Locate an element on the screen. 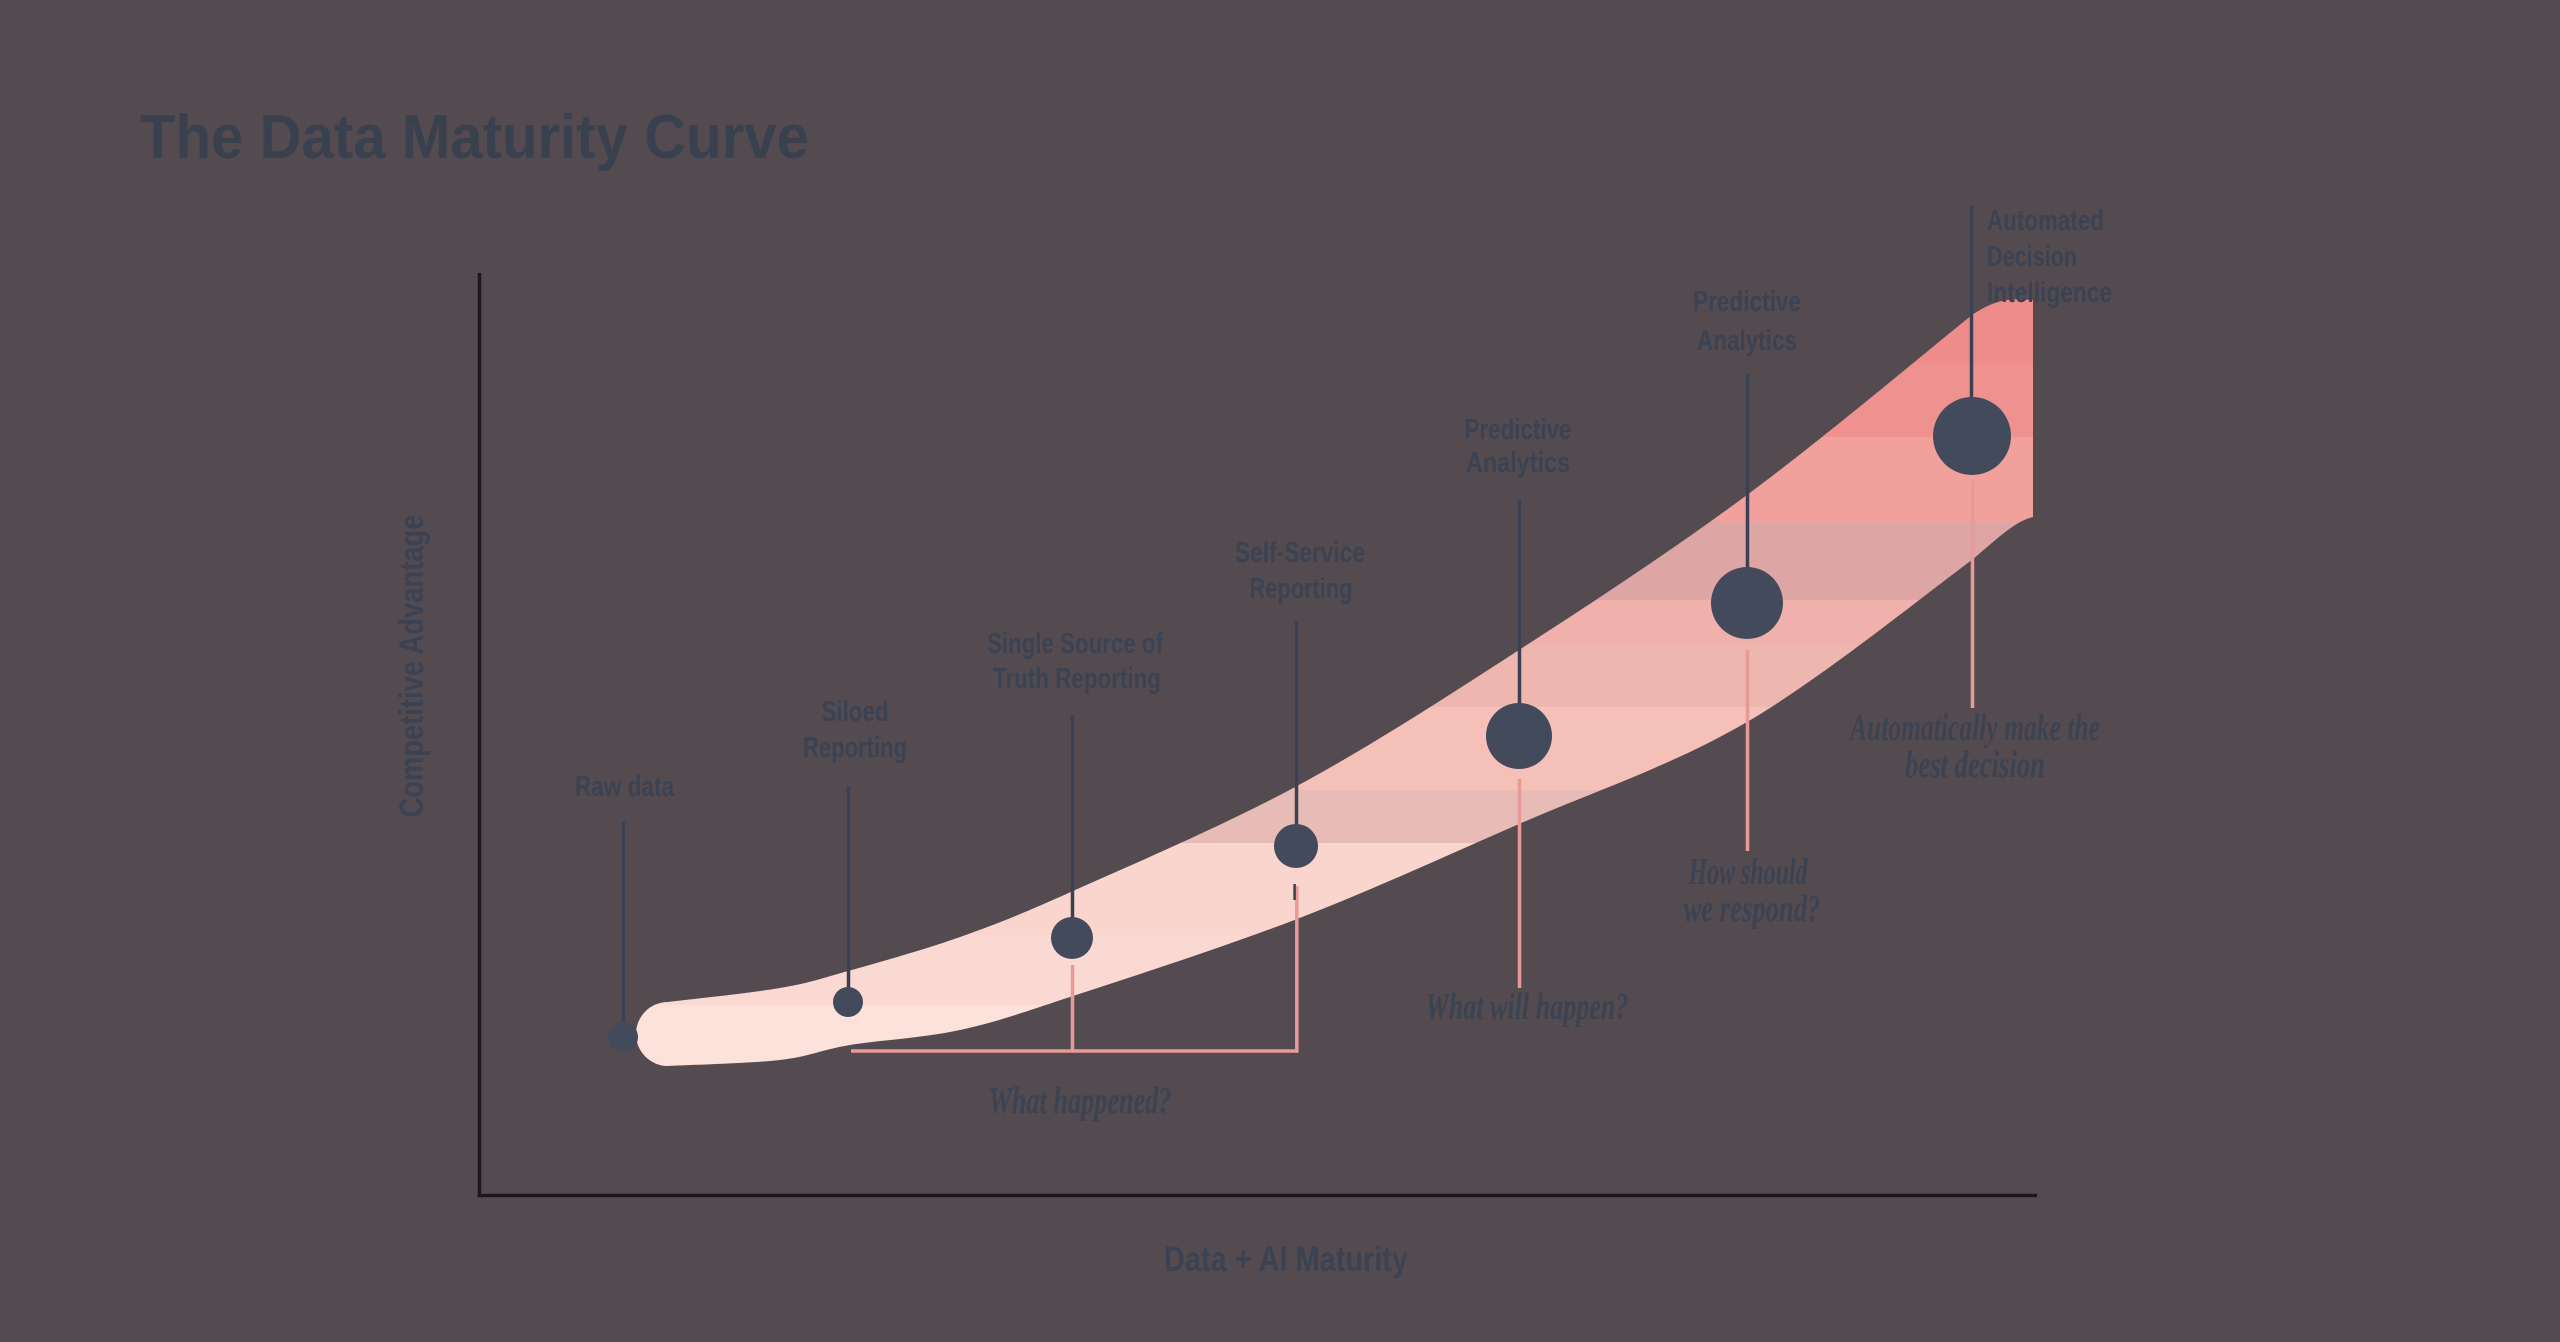  svg-text: Data + AI Maturity is located at coordinates (1286, 1259).